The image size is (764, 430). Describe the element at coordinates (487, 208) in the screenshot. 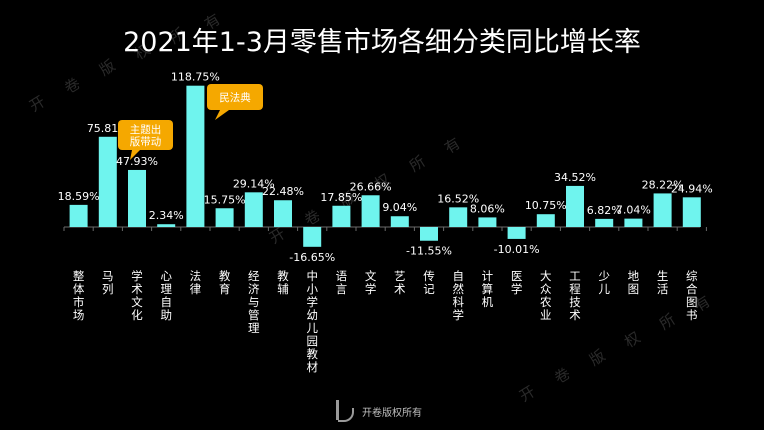

I see `data-label: 8.06%` at that location.